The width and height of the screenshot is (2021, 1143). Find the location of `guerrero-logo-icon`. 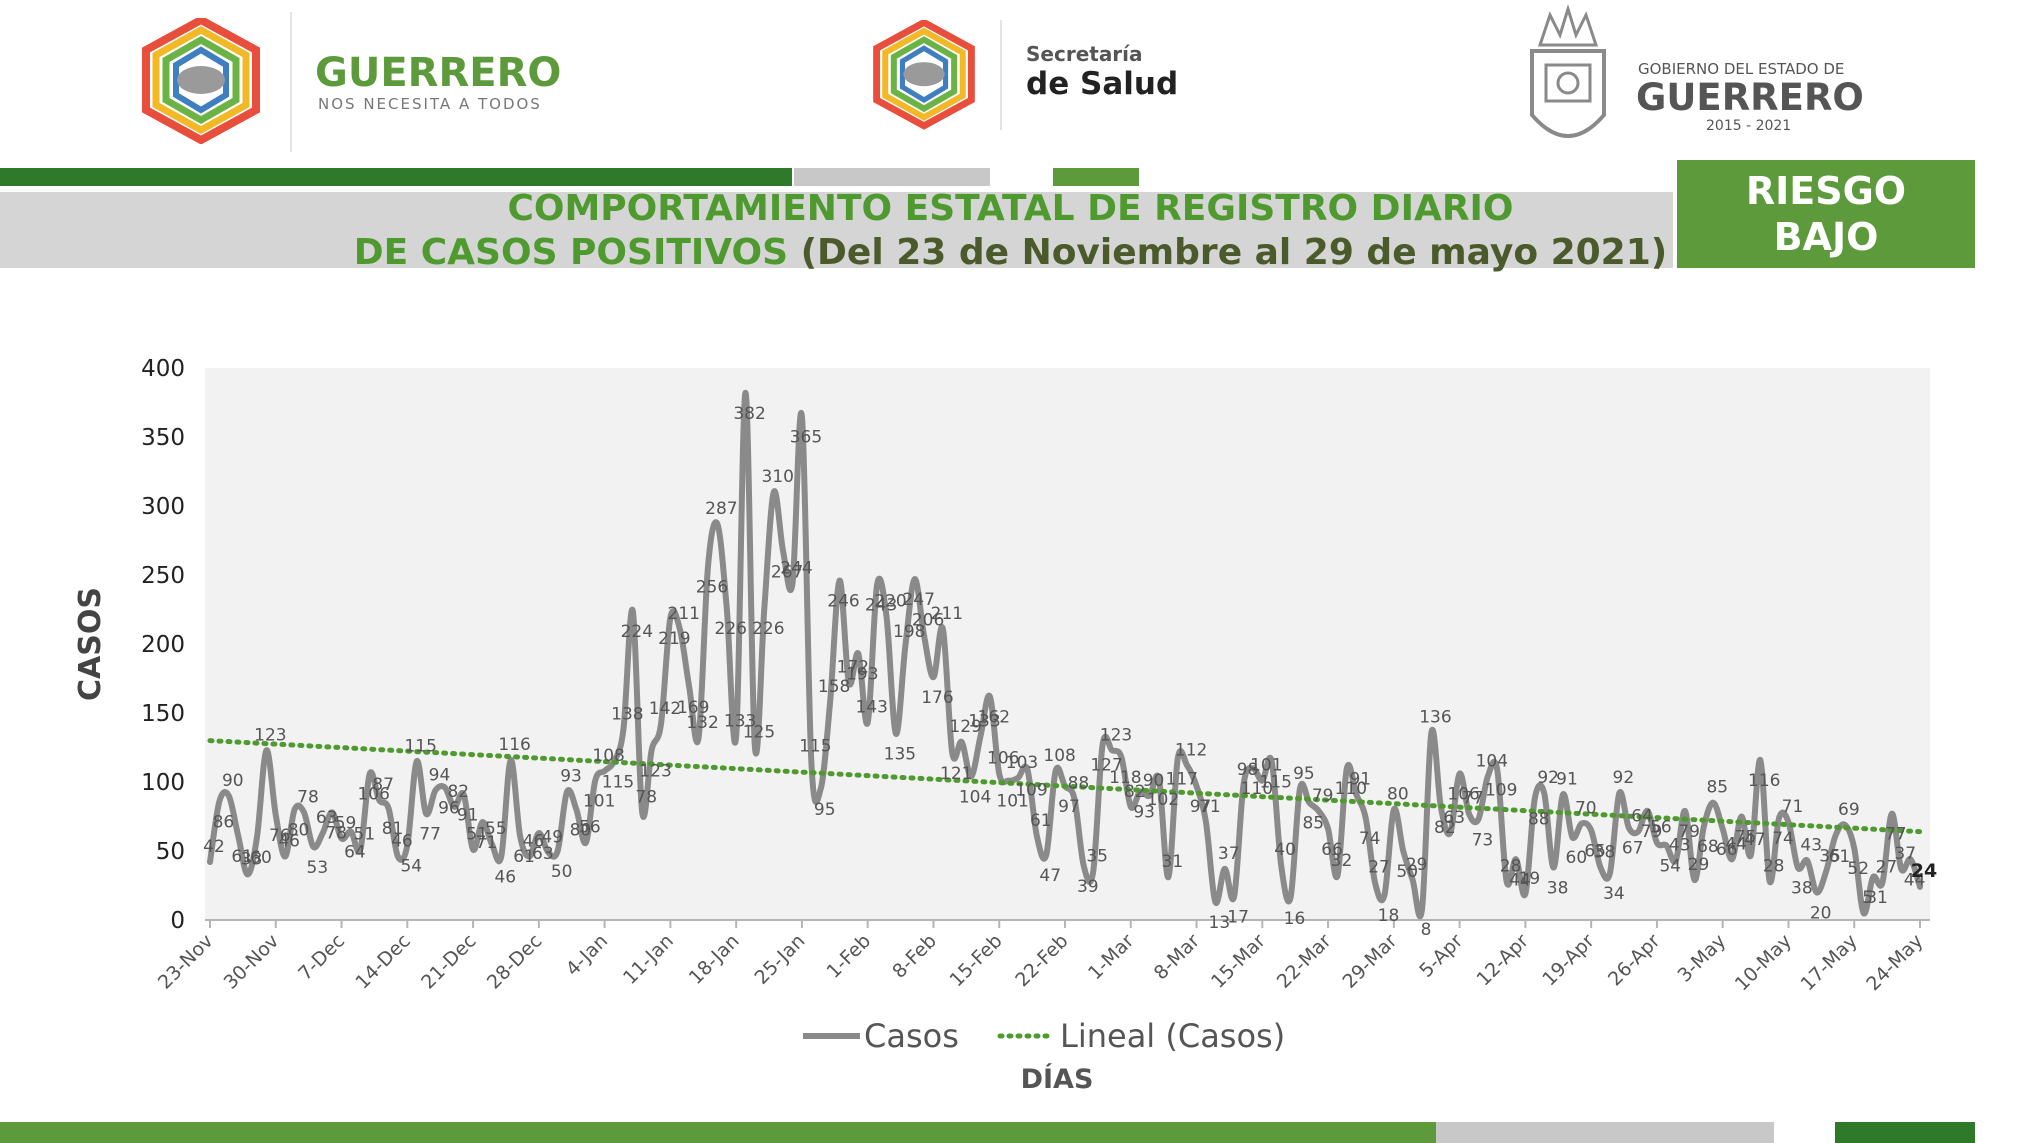

guerrero-logo-icon is located at coordinates (201, 81).